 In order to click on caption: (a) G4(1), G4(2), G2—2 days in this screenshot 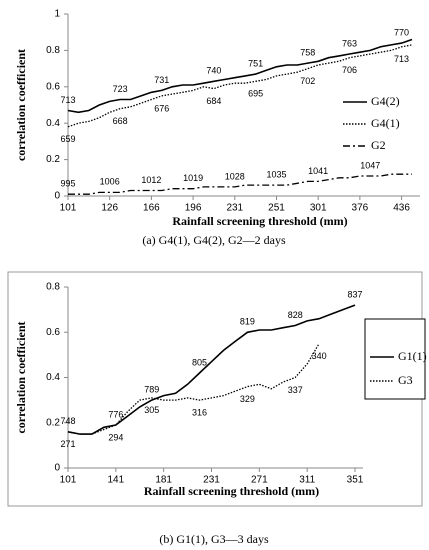, I will do `click(214, 240)`.